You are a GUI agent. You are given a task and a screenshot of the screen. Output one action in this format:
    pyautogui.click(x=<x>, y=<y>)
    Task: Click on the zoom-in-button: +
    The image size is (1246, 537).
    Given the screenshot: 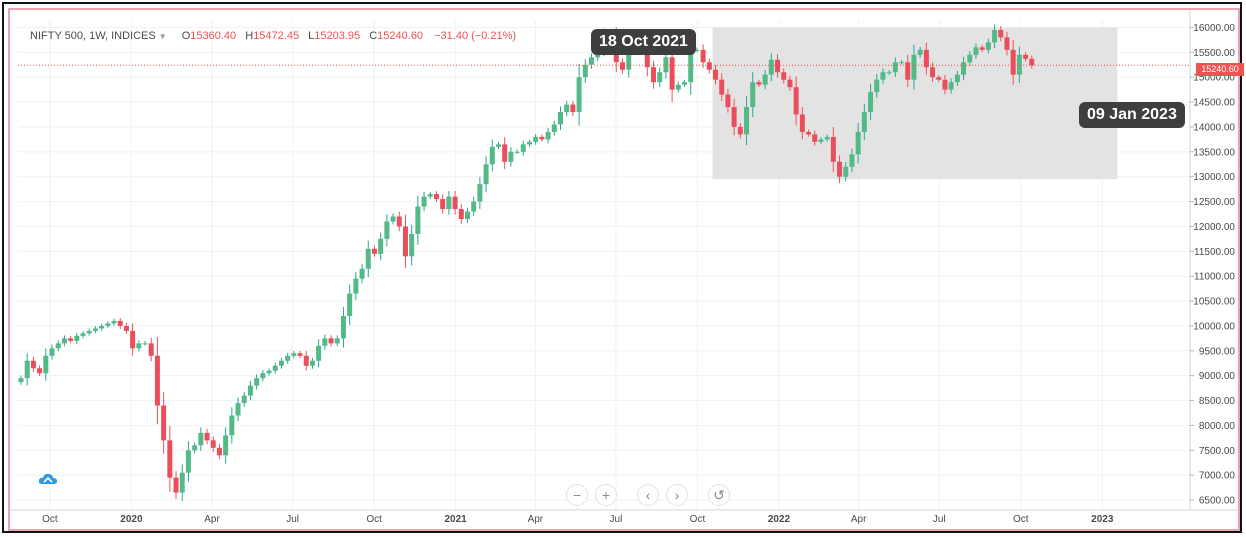 What is the action you would take?
    pyautogui.click(x=606, y=495)
    